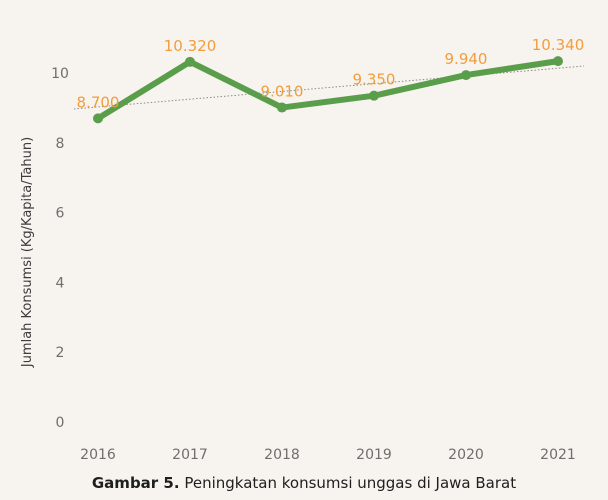 The image size is (608, 500). I want to click on y-tick-label: 10, so click(60, 74).